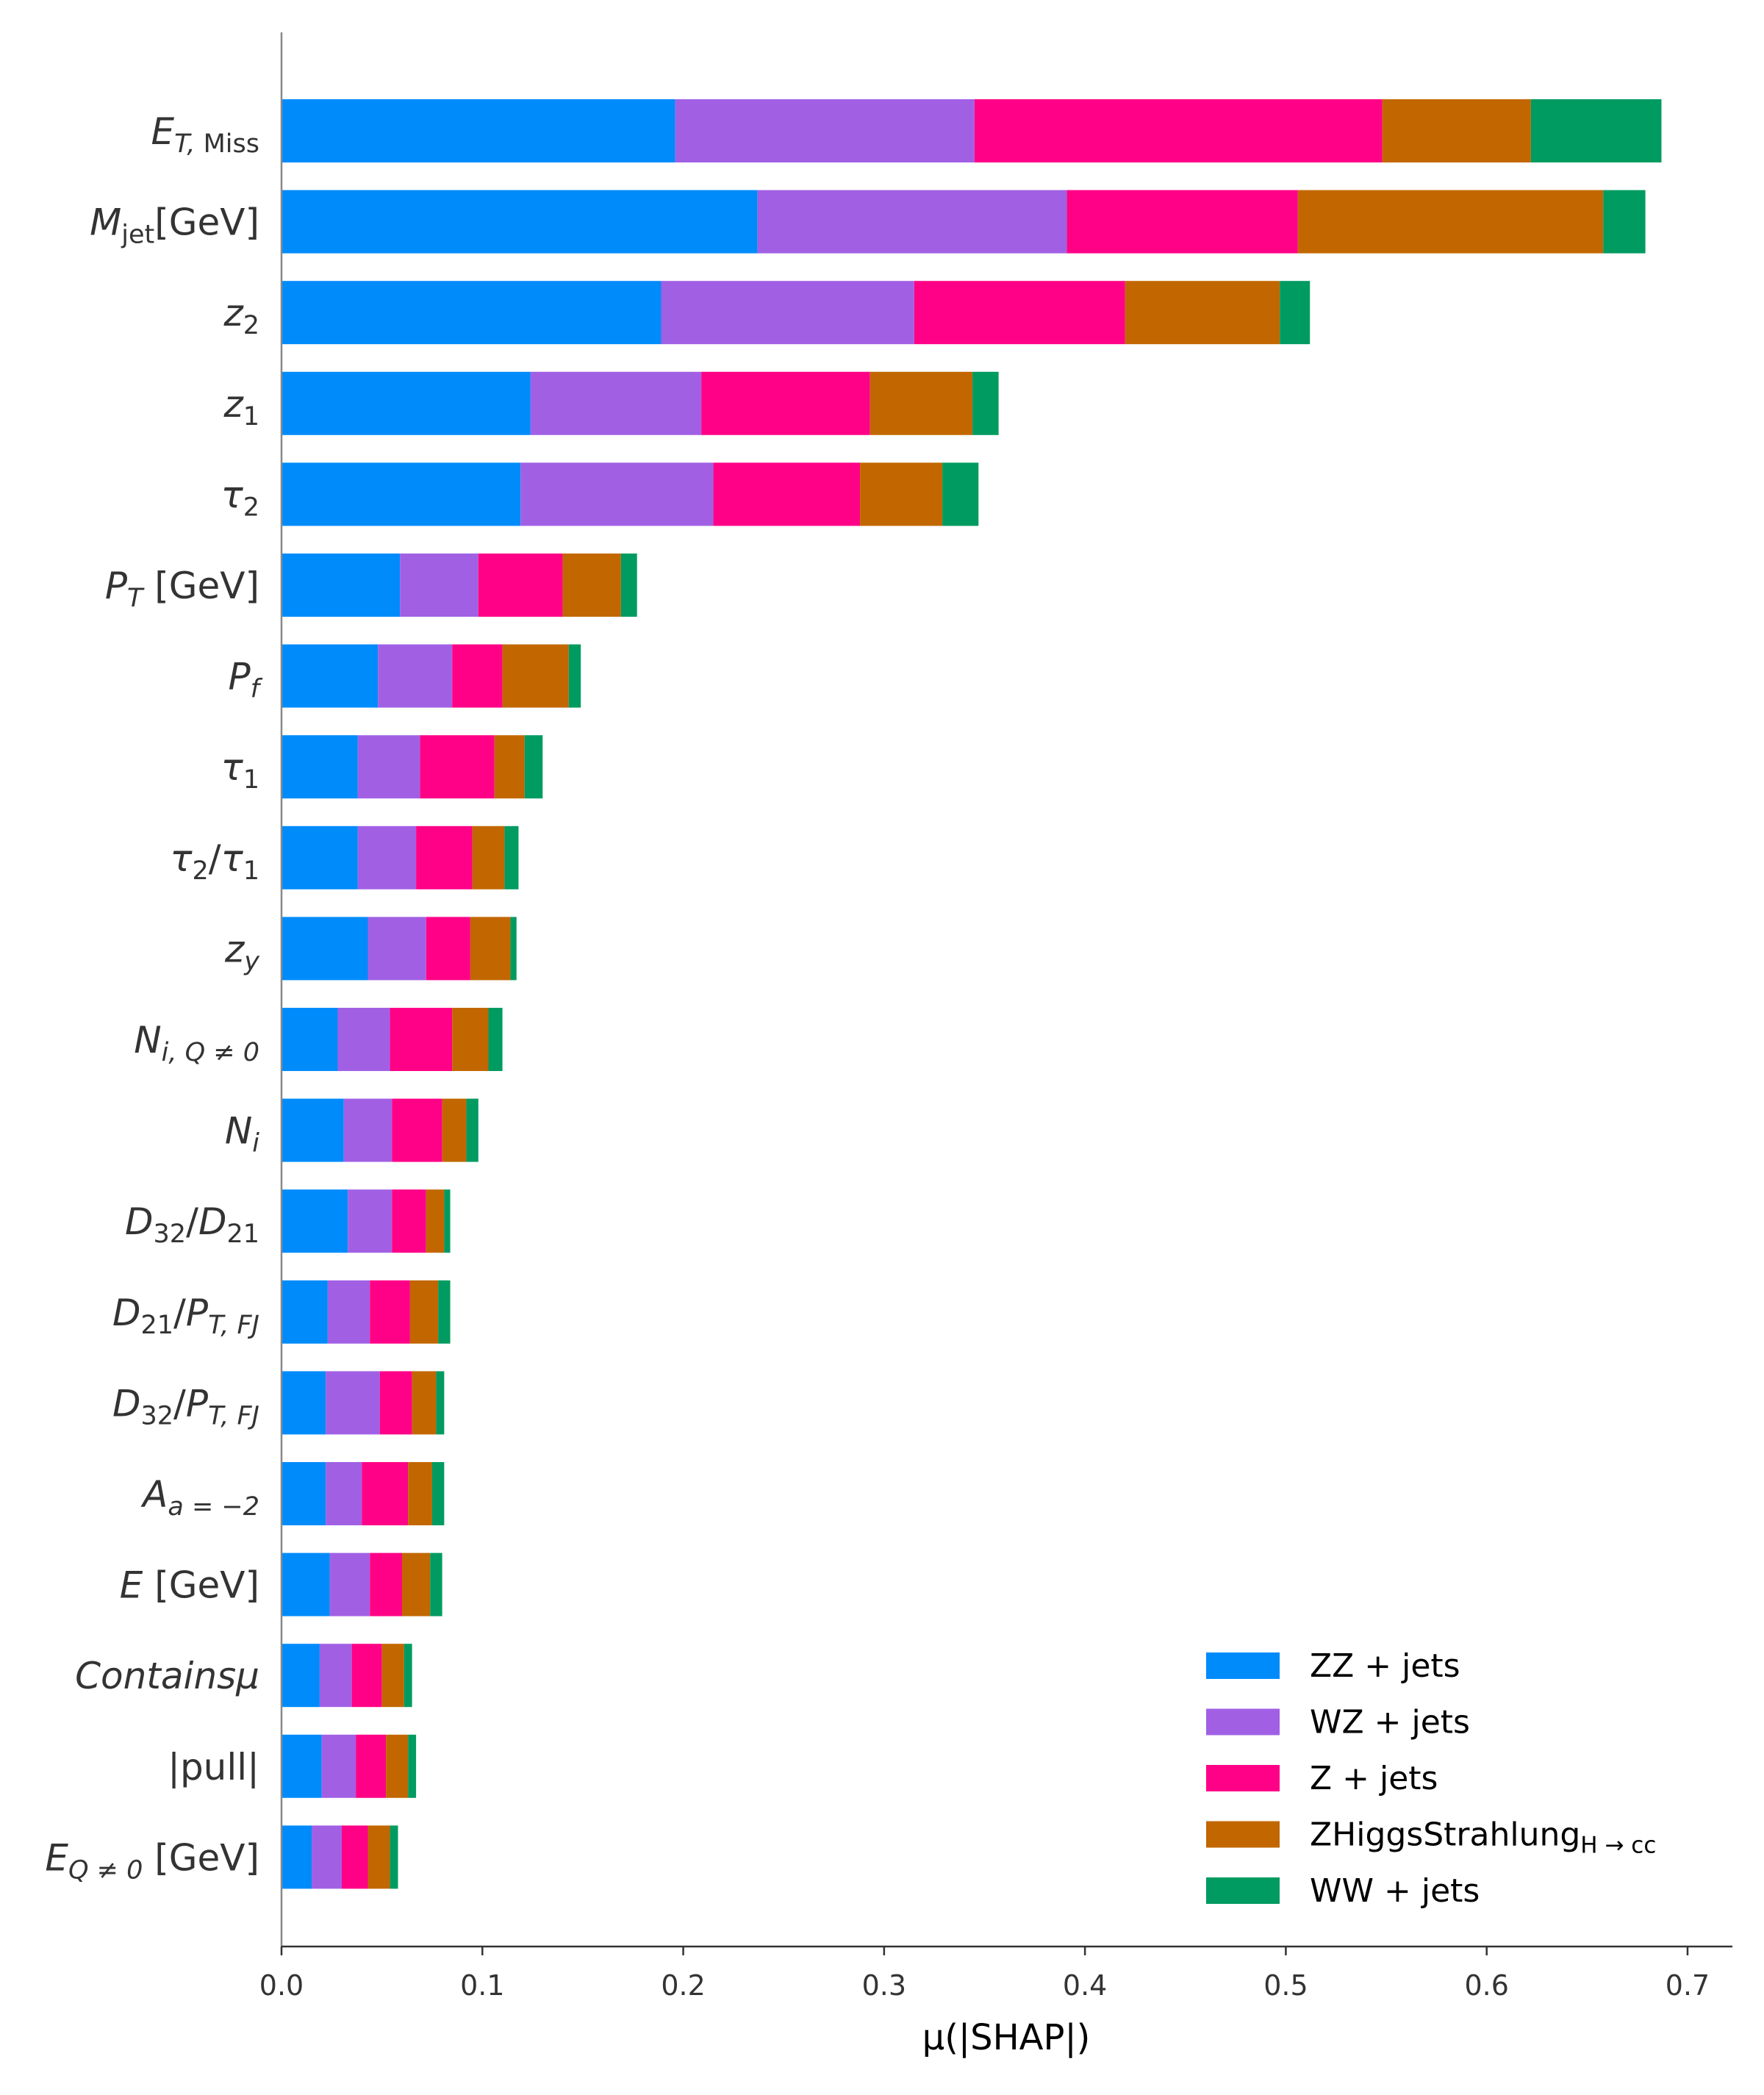 The image size is (1764, 2095). Describe the element at coordinates (1385, 1666) in the screenshot. I see `legend-label-0: ZZ + jets` at that location.